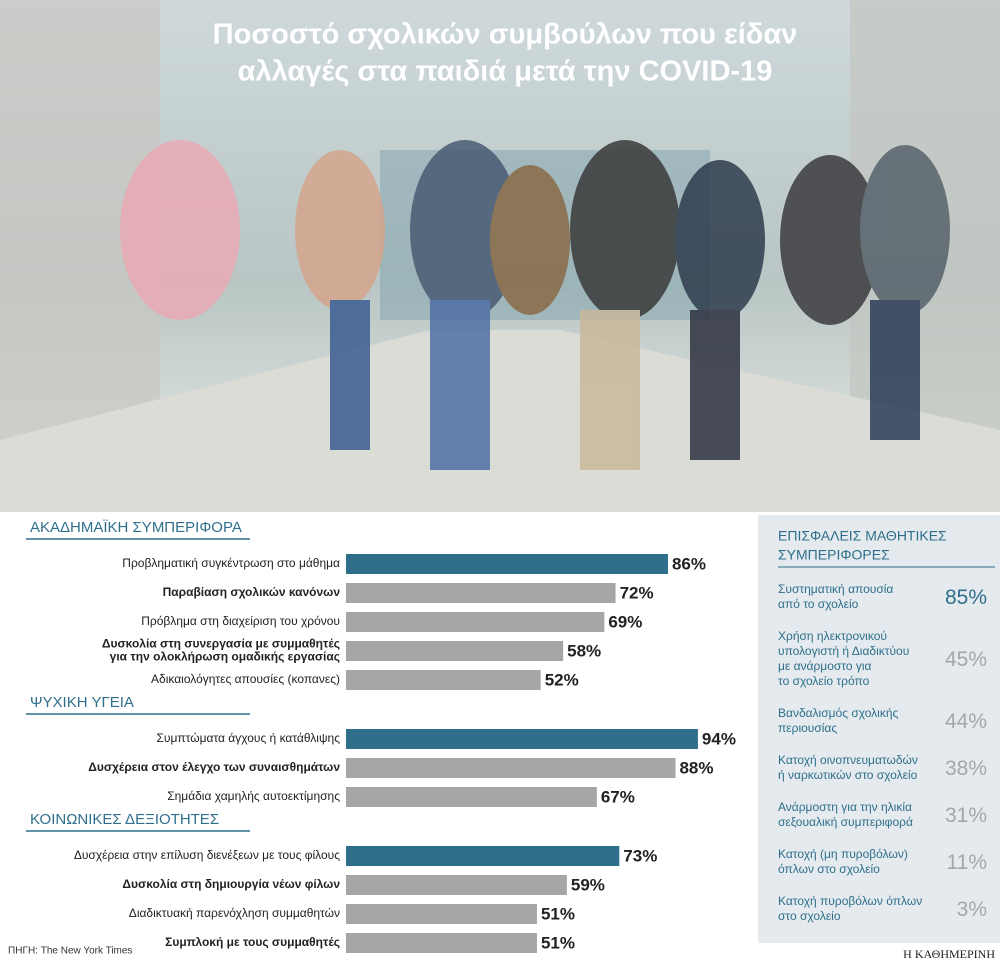 The height and width of the screenshot is (975, 1000). Describe the element at coordinates (966, 659) in the screenshot. I see `item-value: 45%` at that location.